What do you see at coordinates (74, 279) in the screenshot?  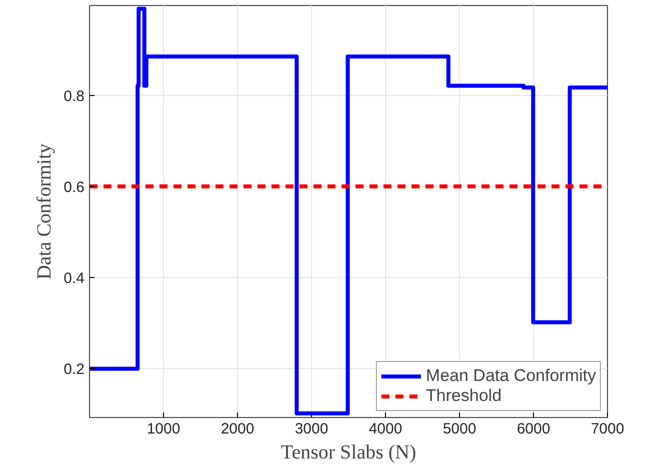 I see `y-tick-label: 0.4` at bounding box center [74, 279].